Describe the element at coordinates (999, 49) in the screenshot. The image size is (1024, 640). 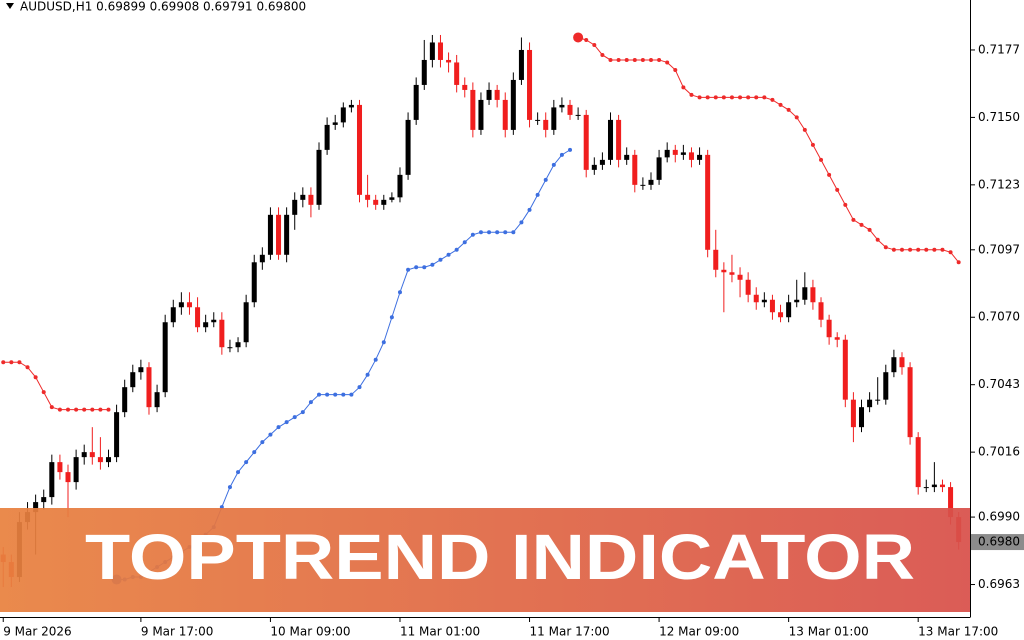
I see `y-tick-label: 0.7177` at that location.